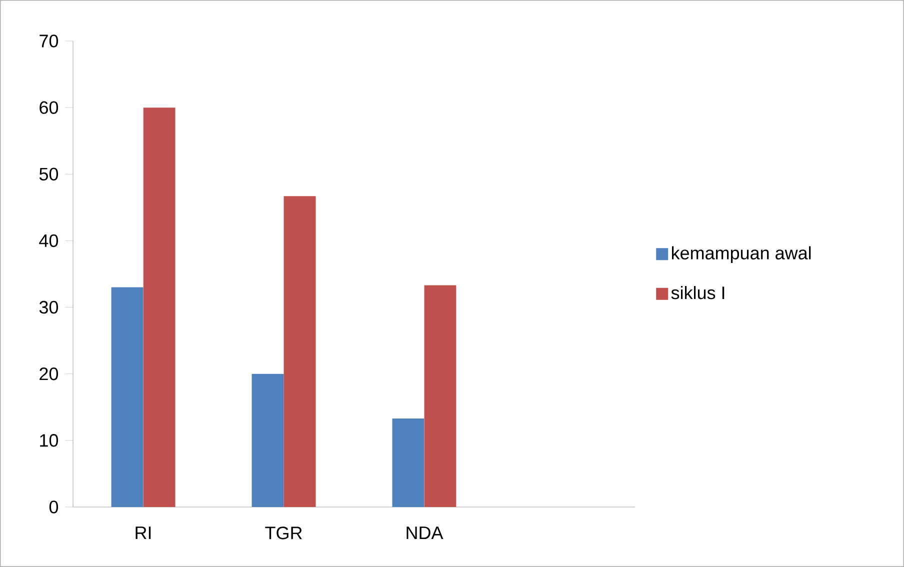 This screenshot has height=567, width=904. I want to click on legend-label: kemampuan awal, so click(741, 255).